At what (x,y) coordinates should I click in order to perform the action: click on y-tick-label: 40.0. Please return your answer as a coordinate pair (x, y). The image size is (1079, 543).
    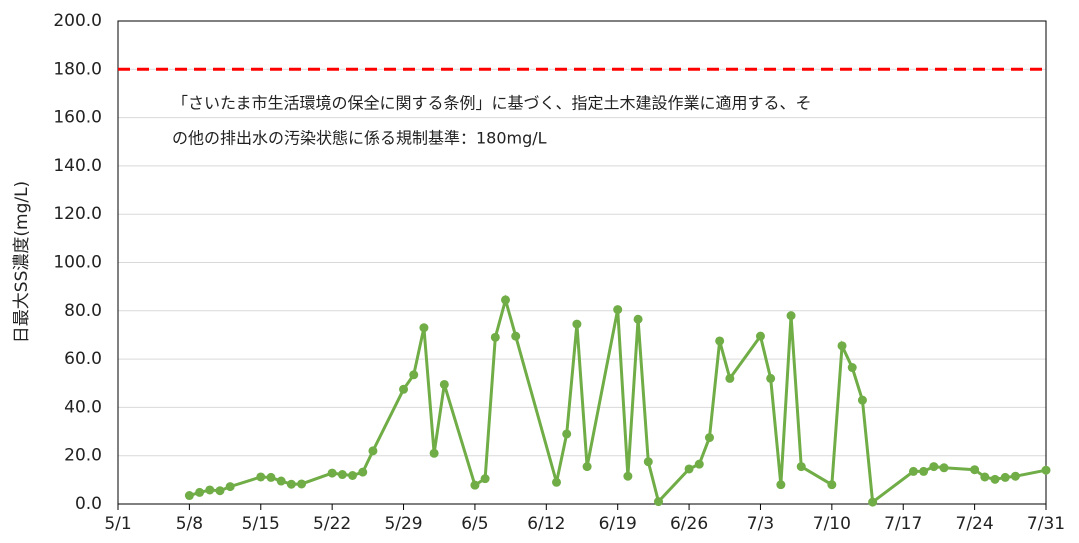
    Looking at the image, I should click on (83, 407).